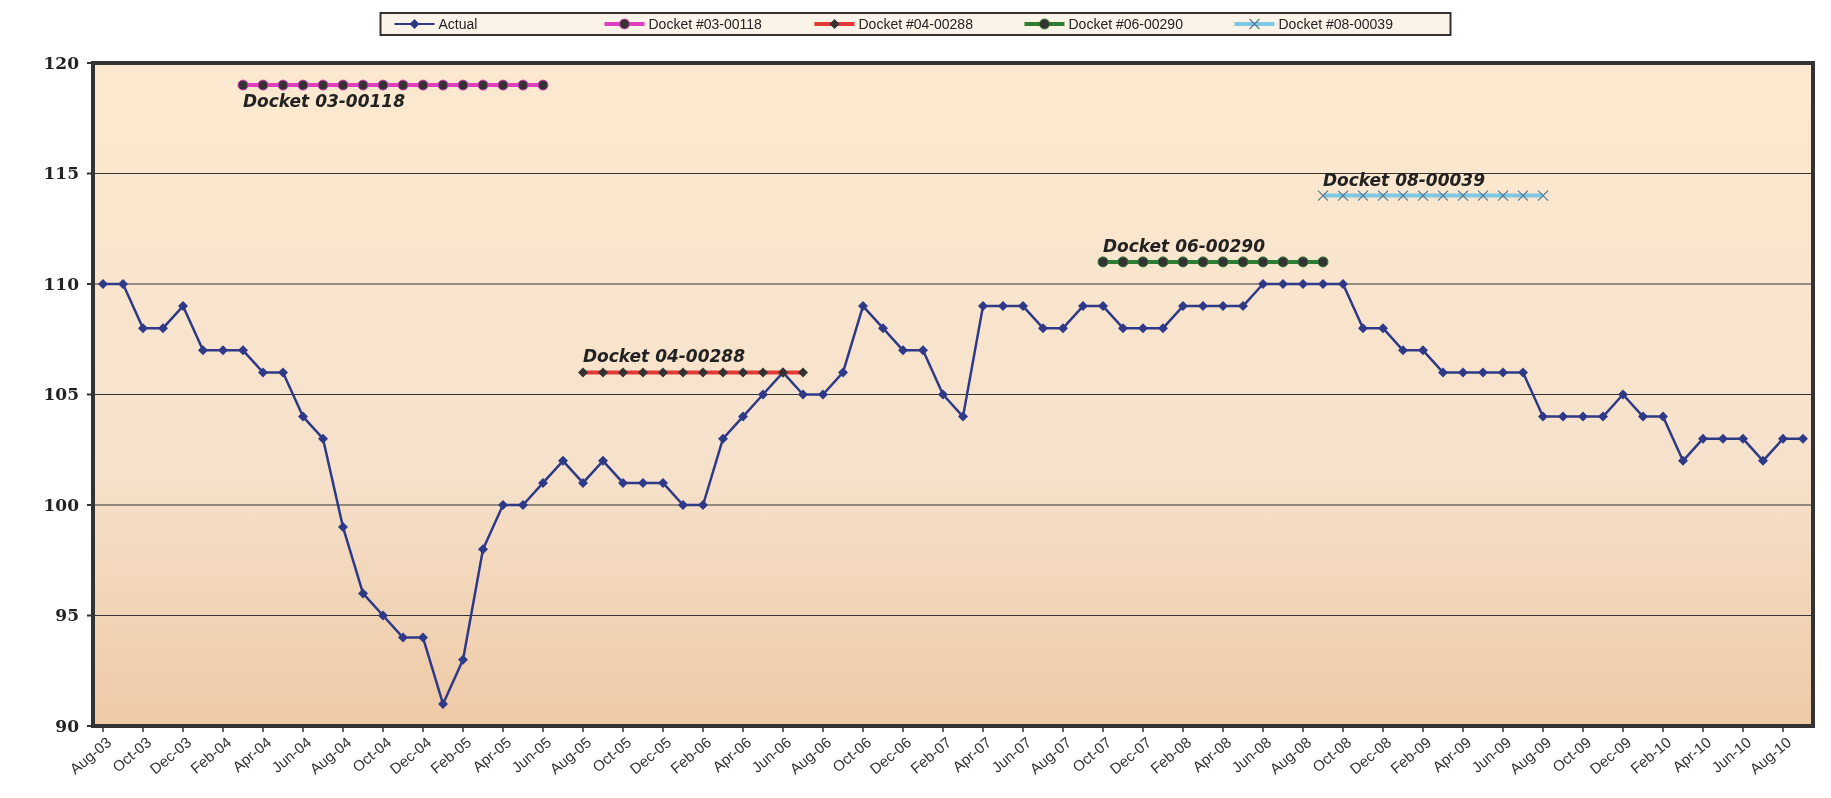 This screenshot has width=1831, height=798. I want to click on y-tick-label: 95, so click(67, 615).